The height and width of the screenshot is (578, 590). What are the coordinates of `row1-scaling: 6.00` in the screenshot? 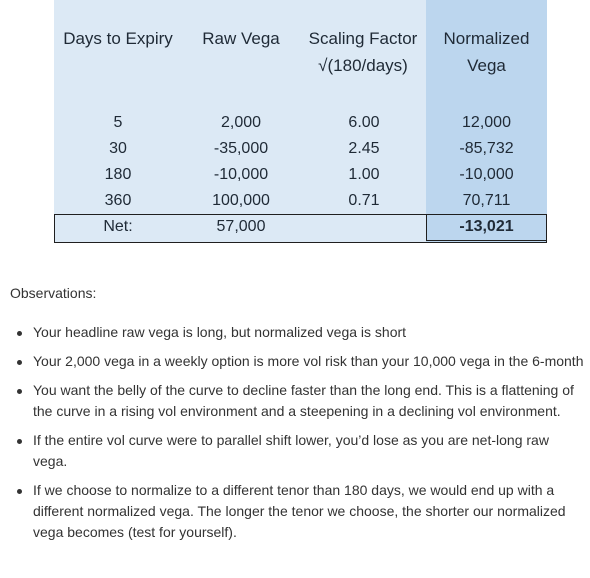 It's located at (364, 122).